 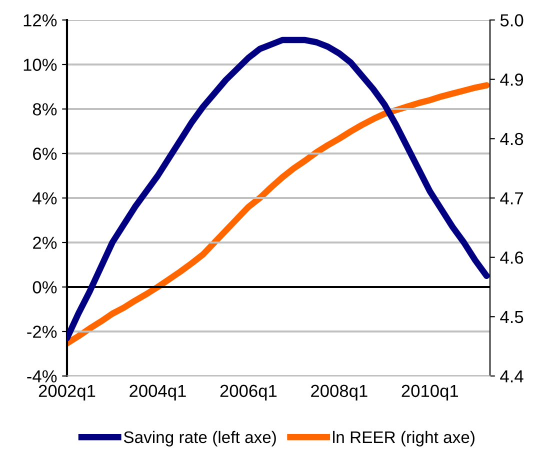 What do you see at coordinates (512, 376) in the screenshot?
I see `y2-tick-label: 4.4` at bounding box center [512, 376].